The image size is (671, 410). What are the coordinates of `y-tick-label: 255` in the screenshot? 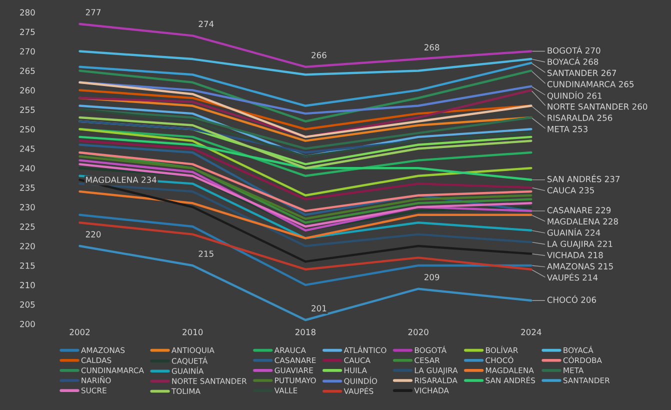 It's located at (27, 109).